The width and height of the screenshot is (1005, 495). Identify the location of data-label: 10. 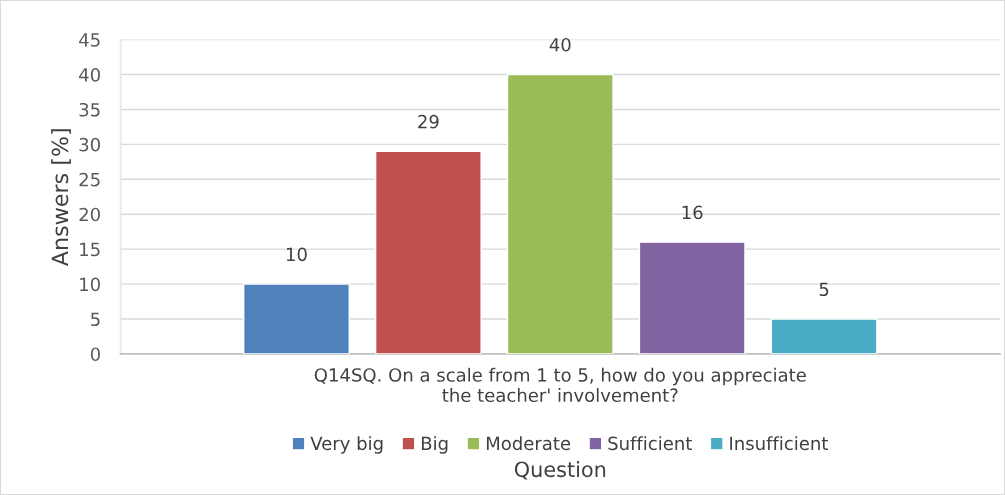
(296, 254).